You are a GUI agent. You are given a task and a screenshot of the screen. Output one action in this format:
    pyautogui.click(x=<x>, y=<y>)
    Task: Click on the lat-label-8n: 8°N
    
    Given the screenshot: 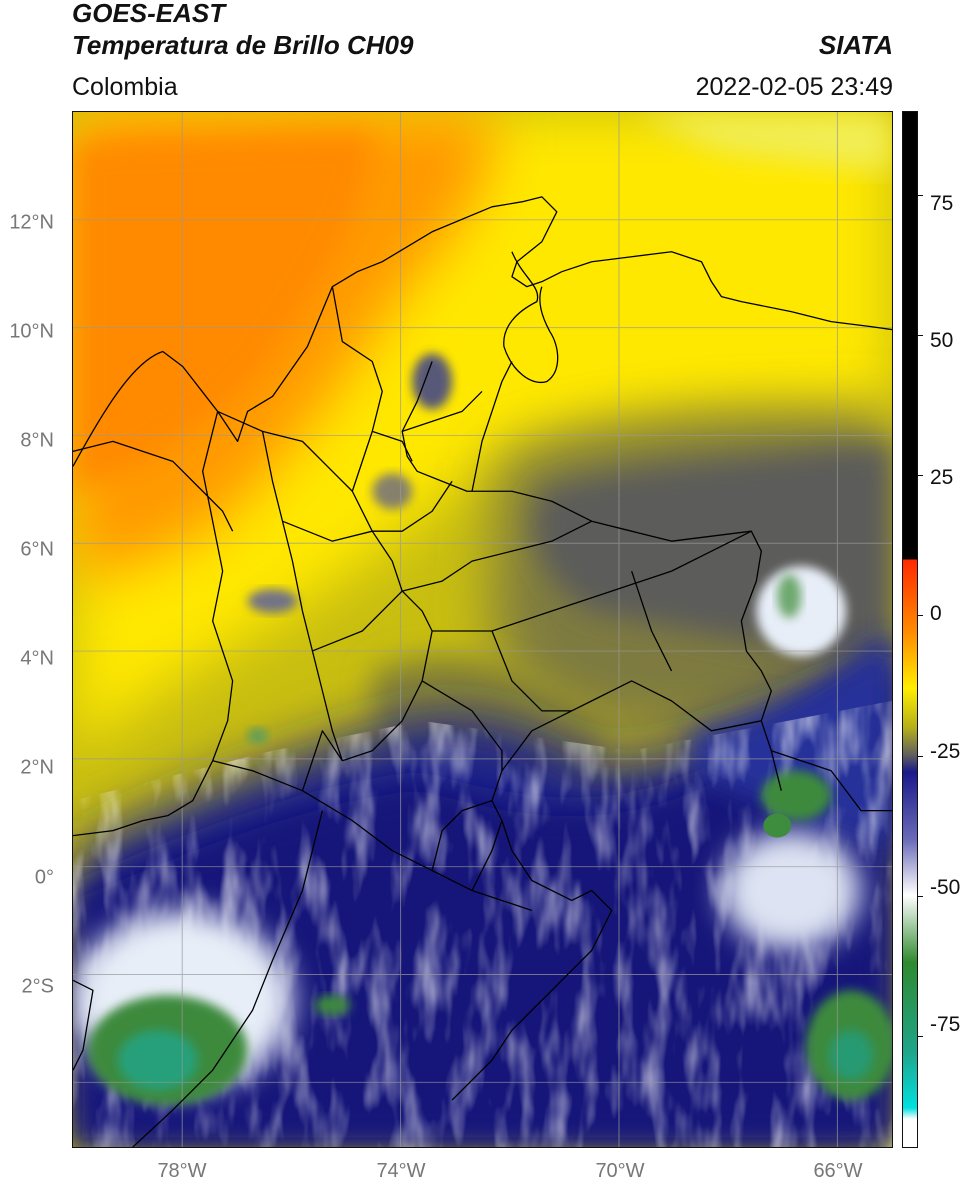 What is the action you would take?
    pyautogui.click(x=37, y=440)
    